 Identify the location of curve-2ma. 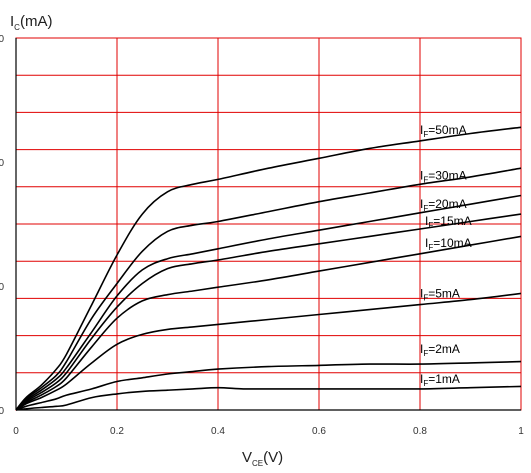
(268, 385).